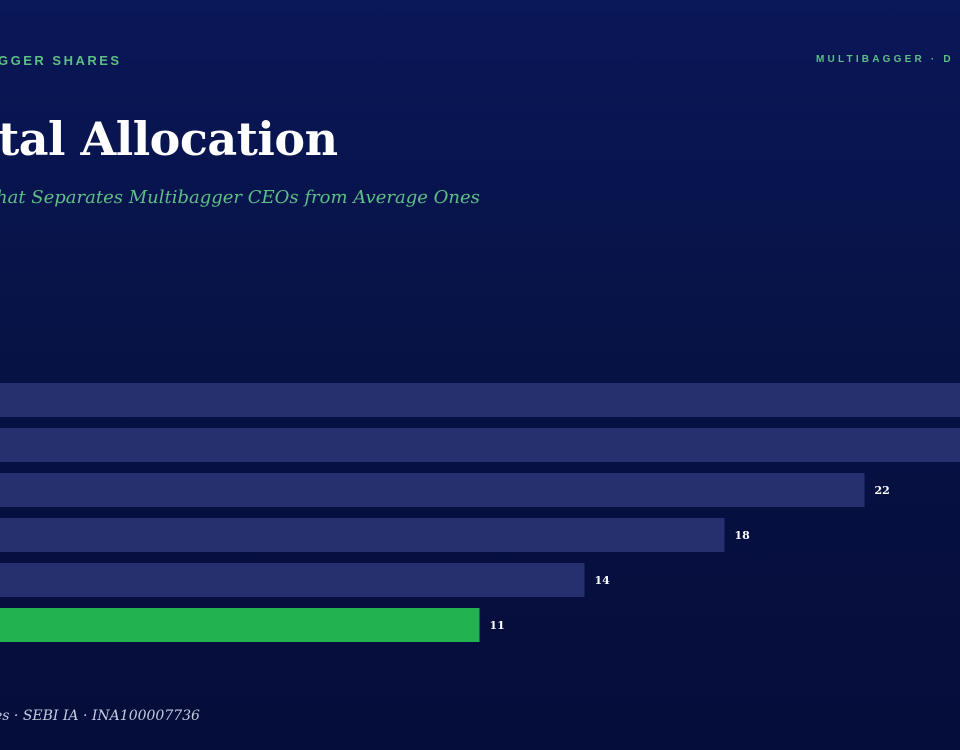  What do you see at coordinates (603, 580) in the screenshot?
I see `bar-value-label: 14` at bounding box center [603, 580].